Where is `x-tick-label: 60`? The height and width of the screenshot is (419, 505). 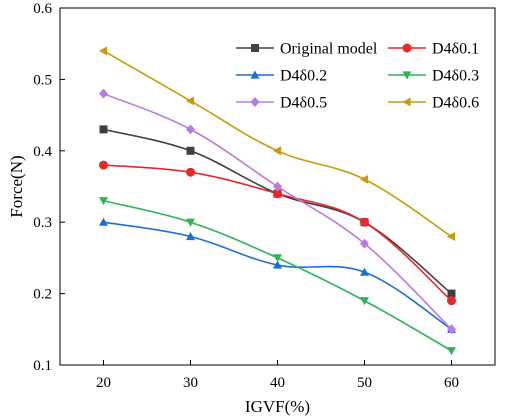
x-tick-label: 60 is located at coordinates (451, 383).